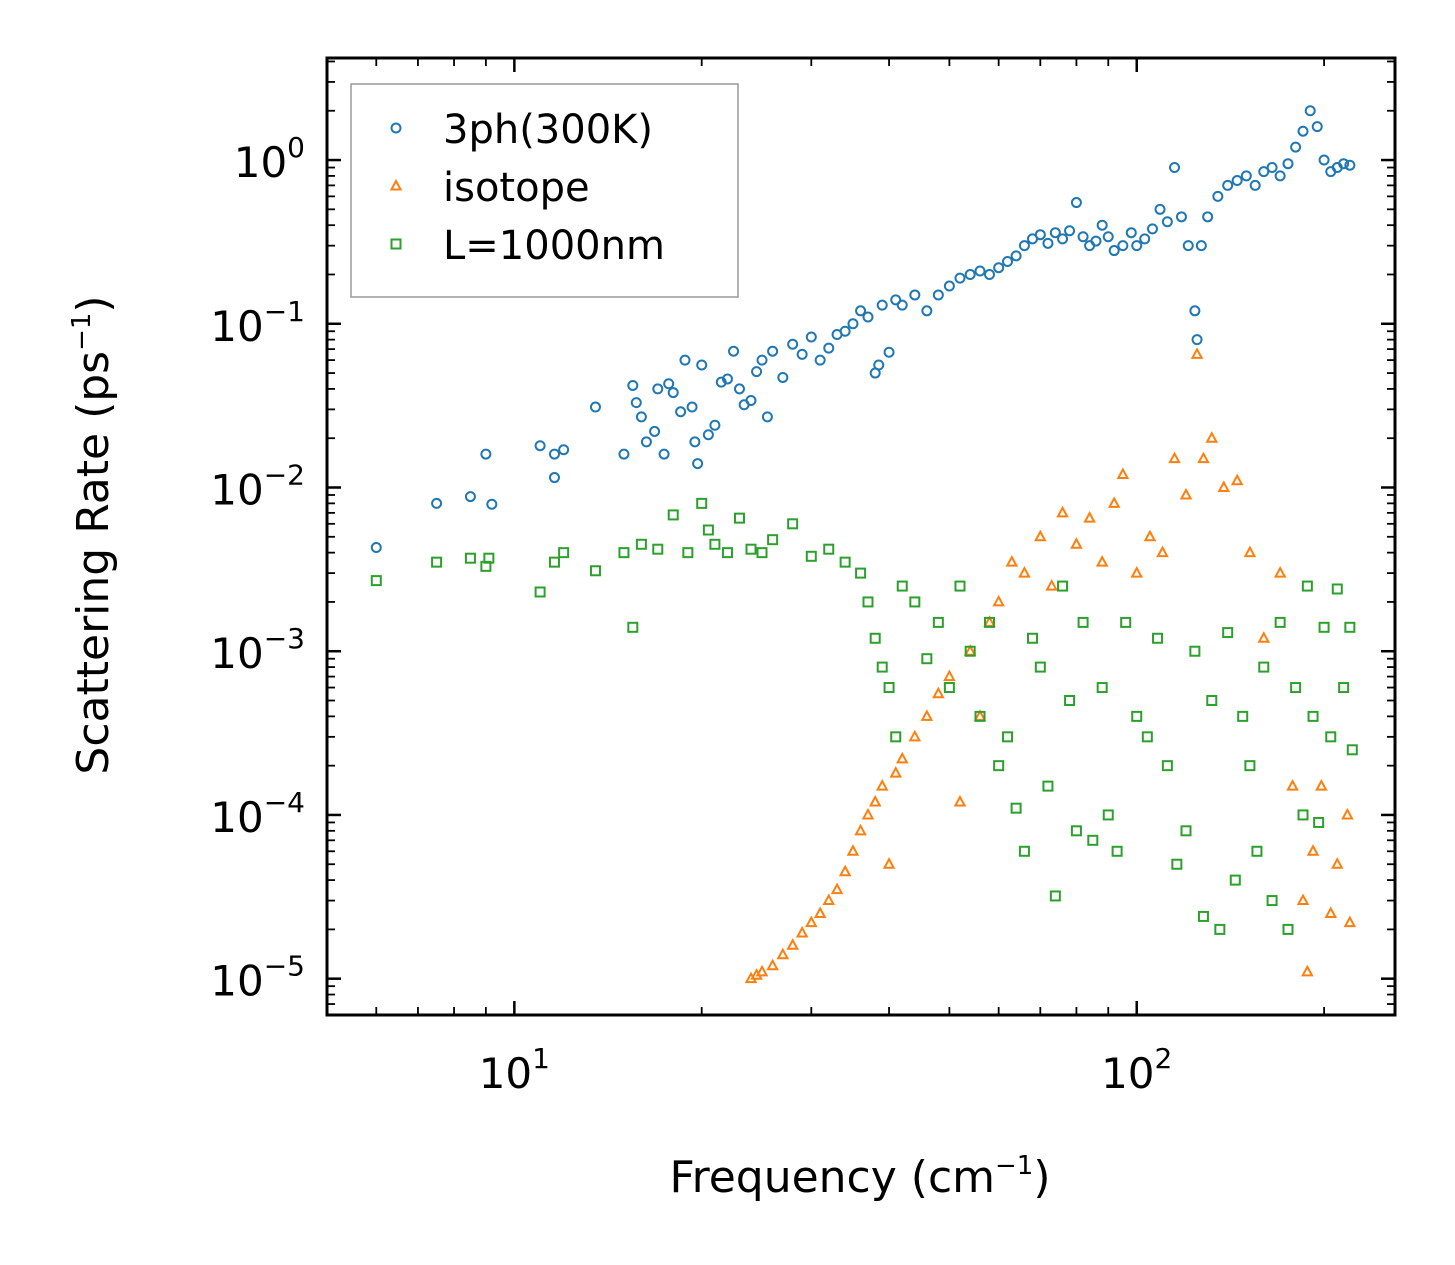 This screenshot has width=1455, height=1265. Describe the element at coordinates (396, 184) in the screenshot. I see `legend-marker-triangle` at that location.